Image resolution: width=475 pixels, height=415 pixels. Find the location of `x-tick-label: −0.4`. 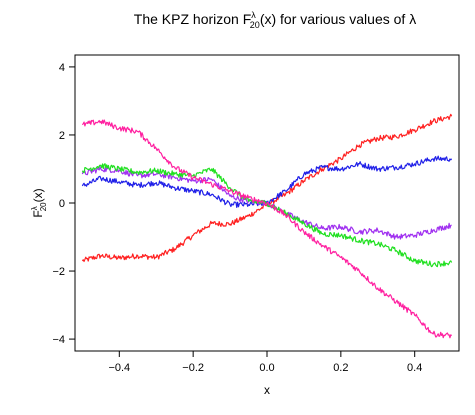

x-tick-label: −0.4 is located at coordinates (119, 368).